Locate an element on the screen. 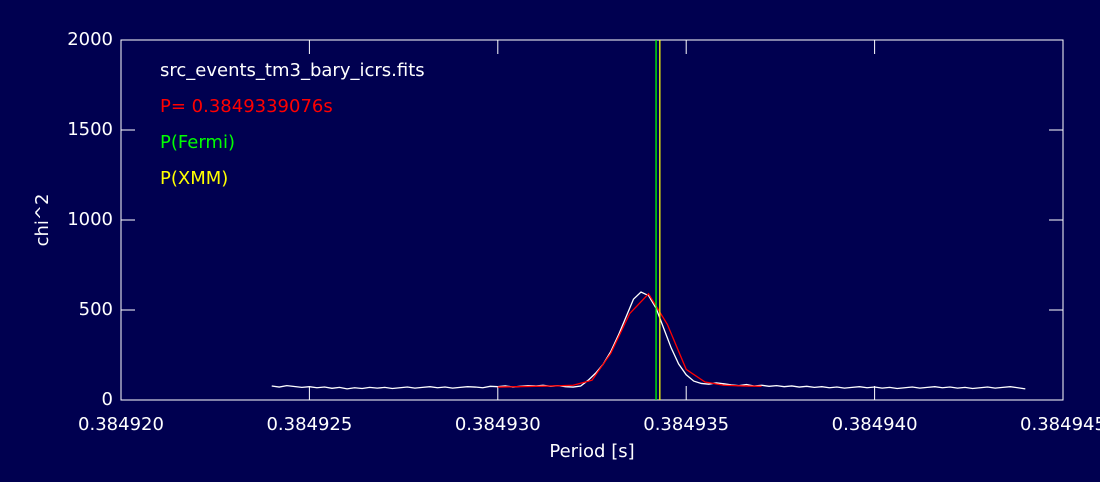 This screenshot has height=482, width=1100. y-tick-label: 2000 is located at coordinates (90, 39).